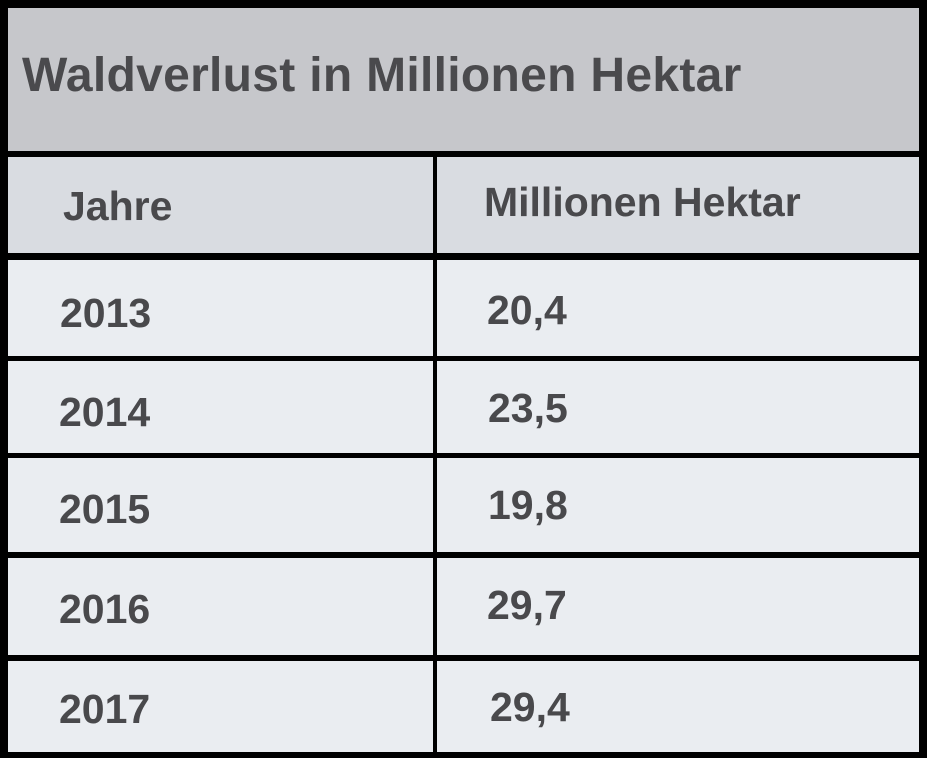 Image resolution: width=927 pixels, height=758 pixels. Describe the element at coordinates (678, 706) in the screenshot. I see `table-cell-hectares: 29,4` at that location.